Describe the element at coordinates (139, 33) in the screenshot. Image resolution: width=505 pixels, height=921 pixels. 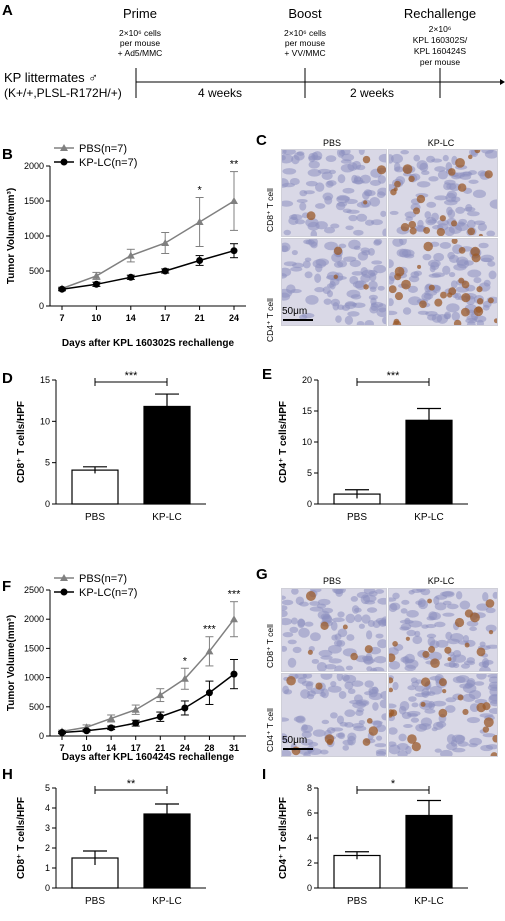
I see `prime-detail-1: 2×10⁶ cells` at that location.